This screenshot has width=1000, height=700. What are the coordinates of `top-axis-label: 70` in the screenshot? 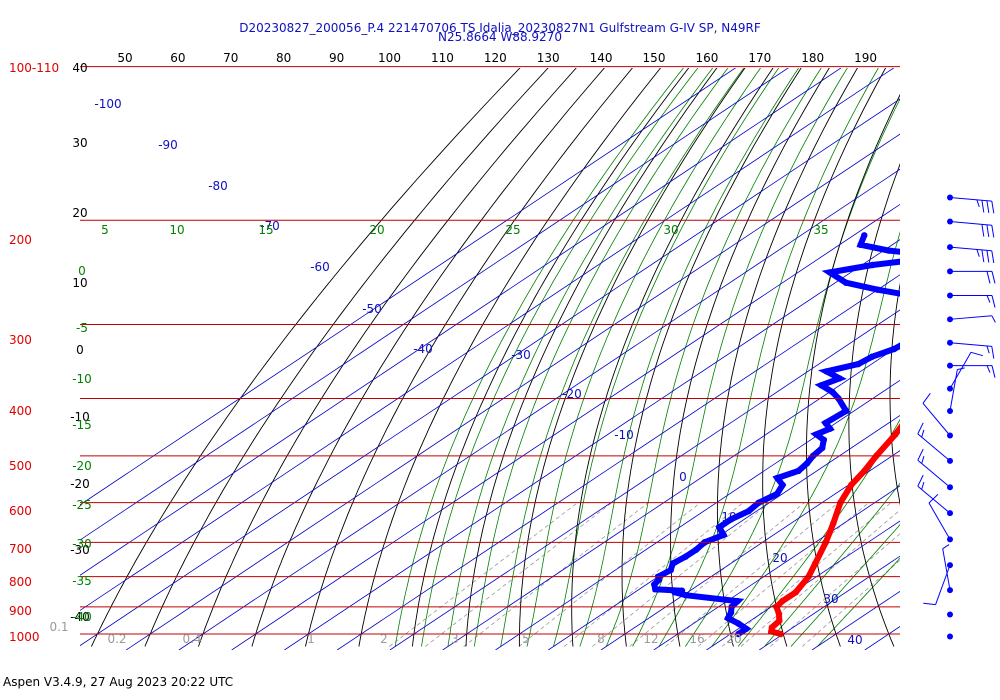 It's located at (230, 58).